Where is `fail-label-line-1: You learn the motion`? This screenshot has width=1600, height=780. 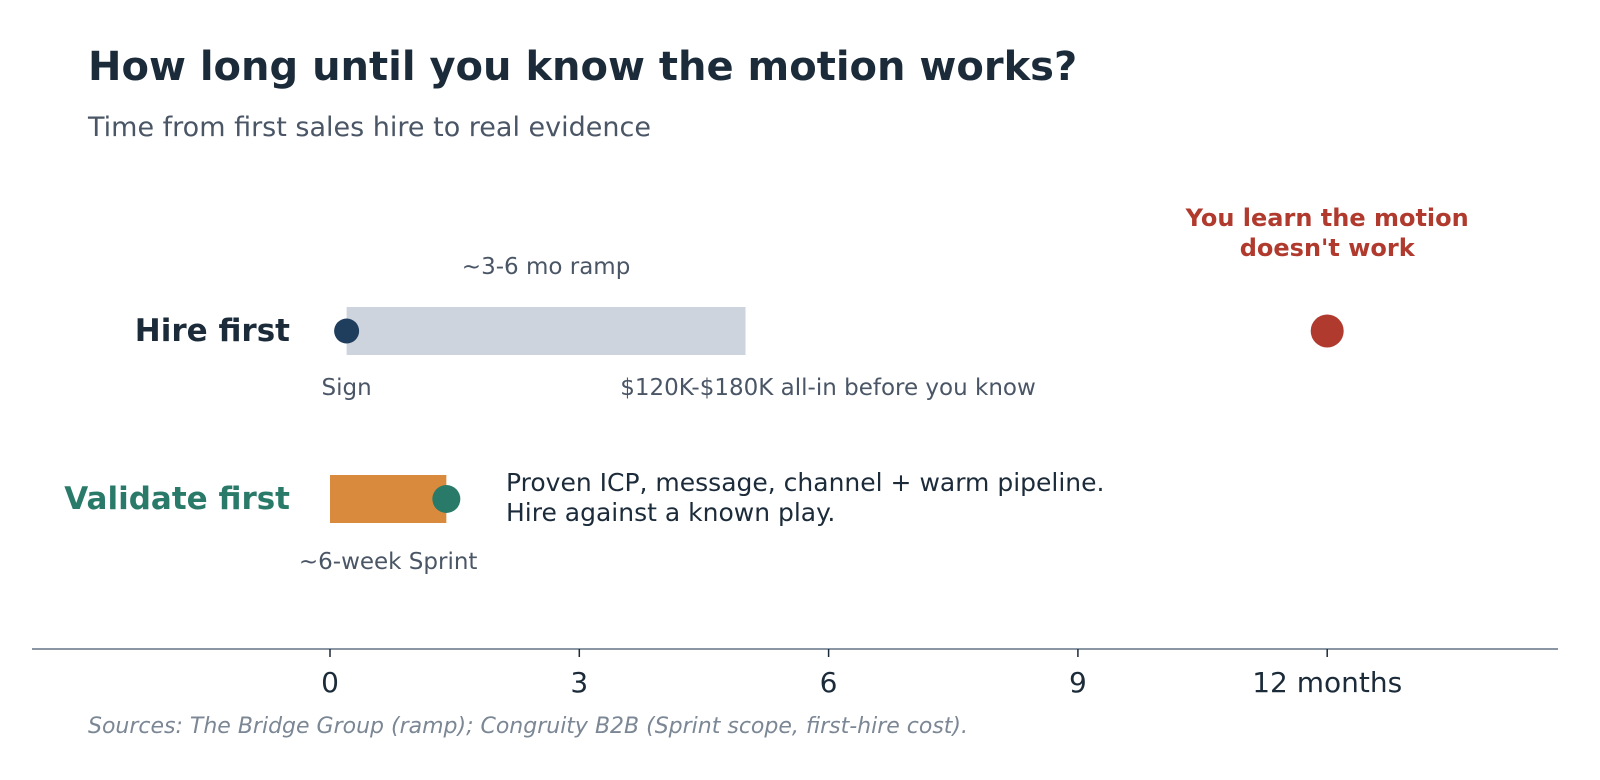
fail-label-line-1: You learn the motion is located at coordinates (1327, 218).